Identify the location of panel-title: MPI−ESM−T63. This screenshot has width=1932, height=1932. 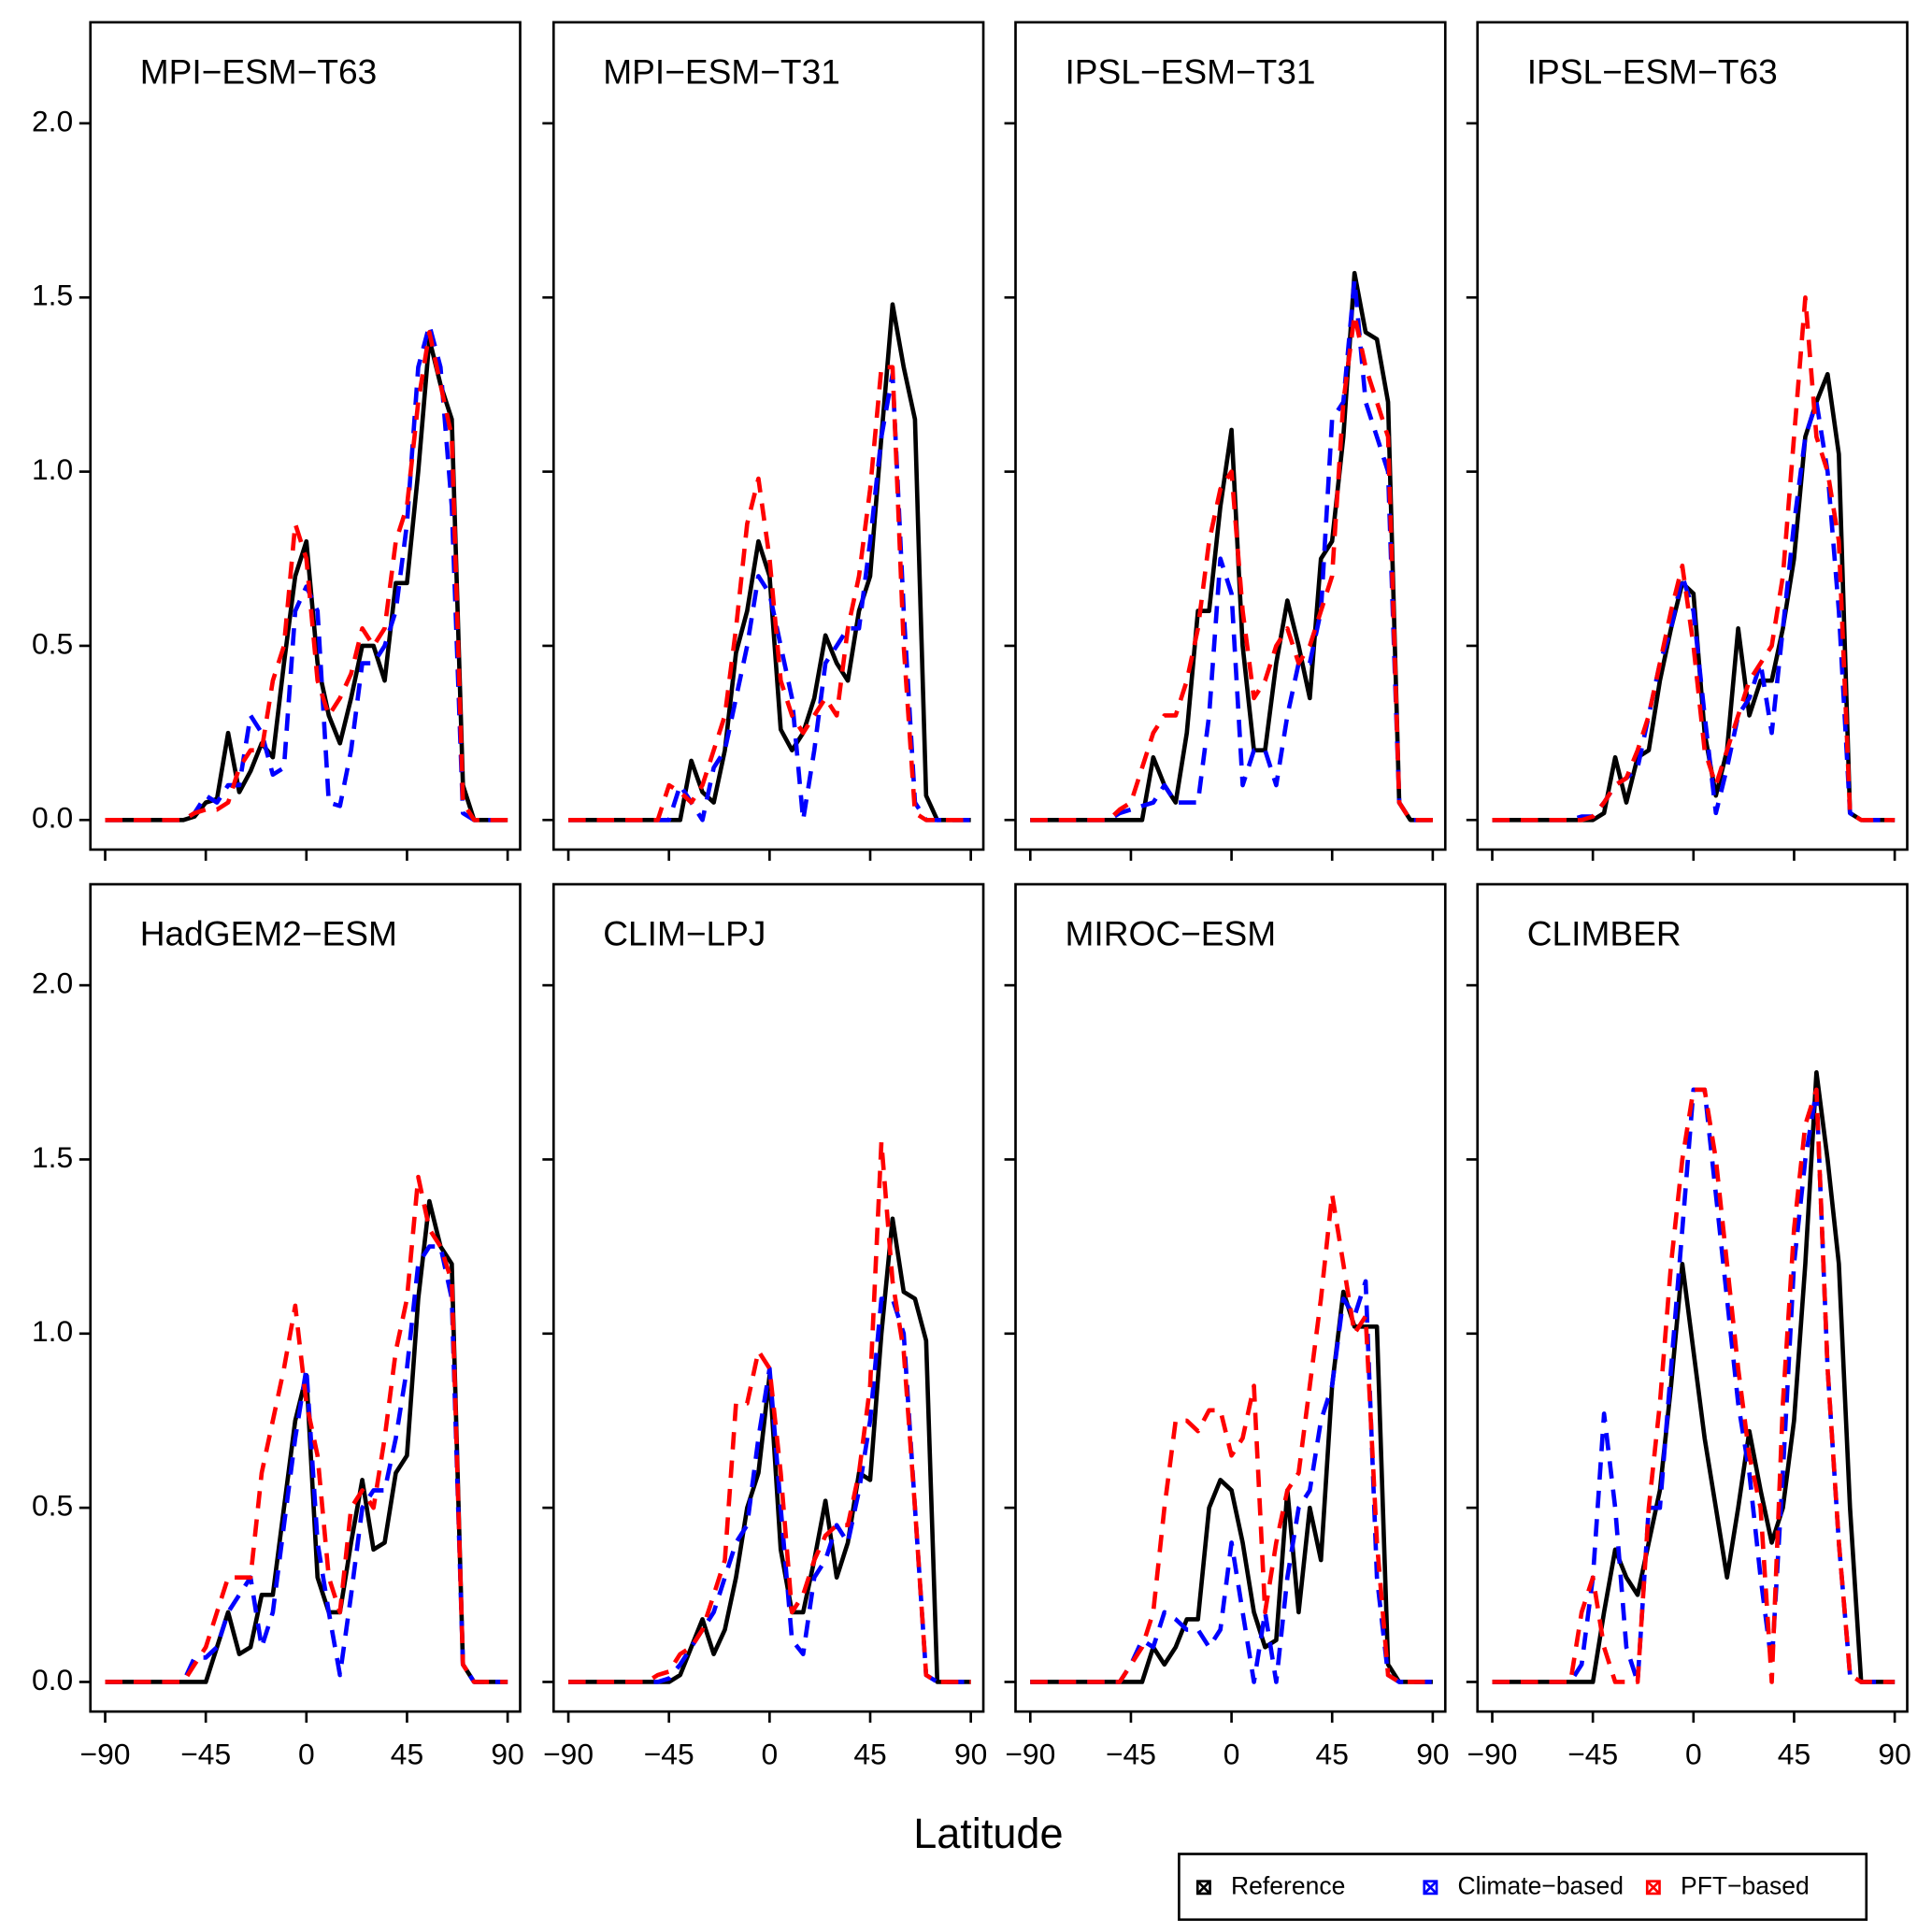
(259, 71).